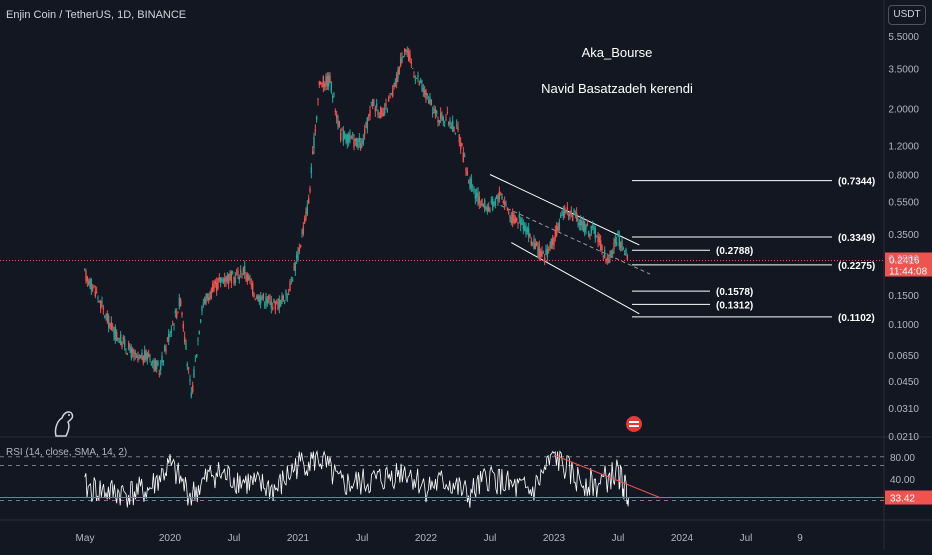 The height and width of the screenshot is (555, 932). What do you see at coordinates (634, 424) in the screenshot?
I see `flag-icon` at bounding box center [634, 424].